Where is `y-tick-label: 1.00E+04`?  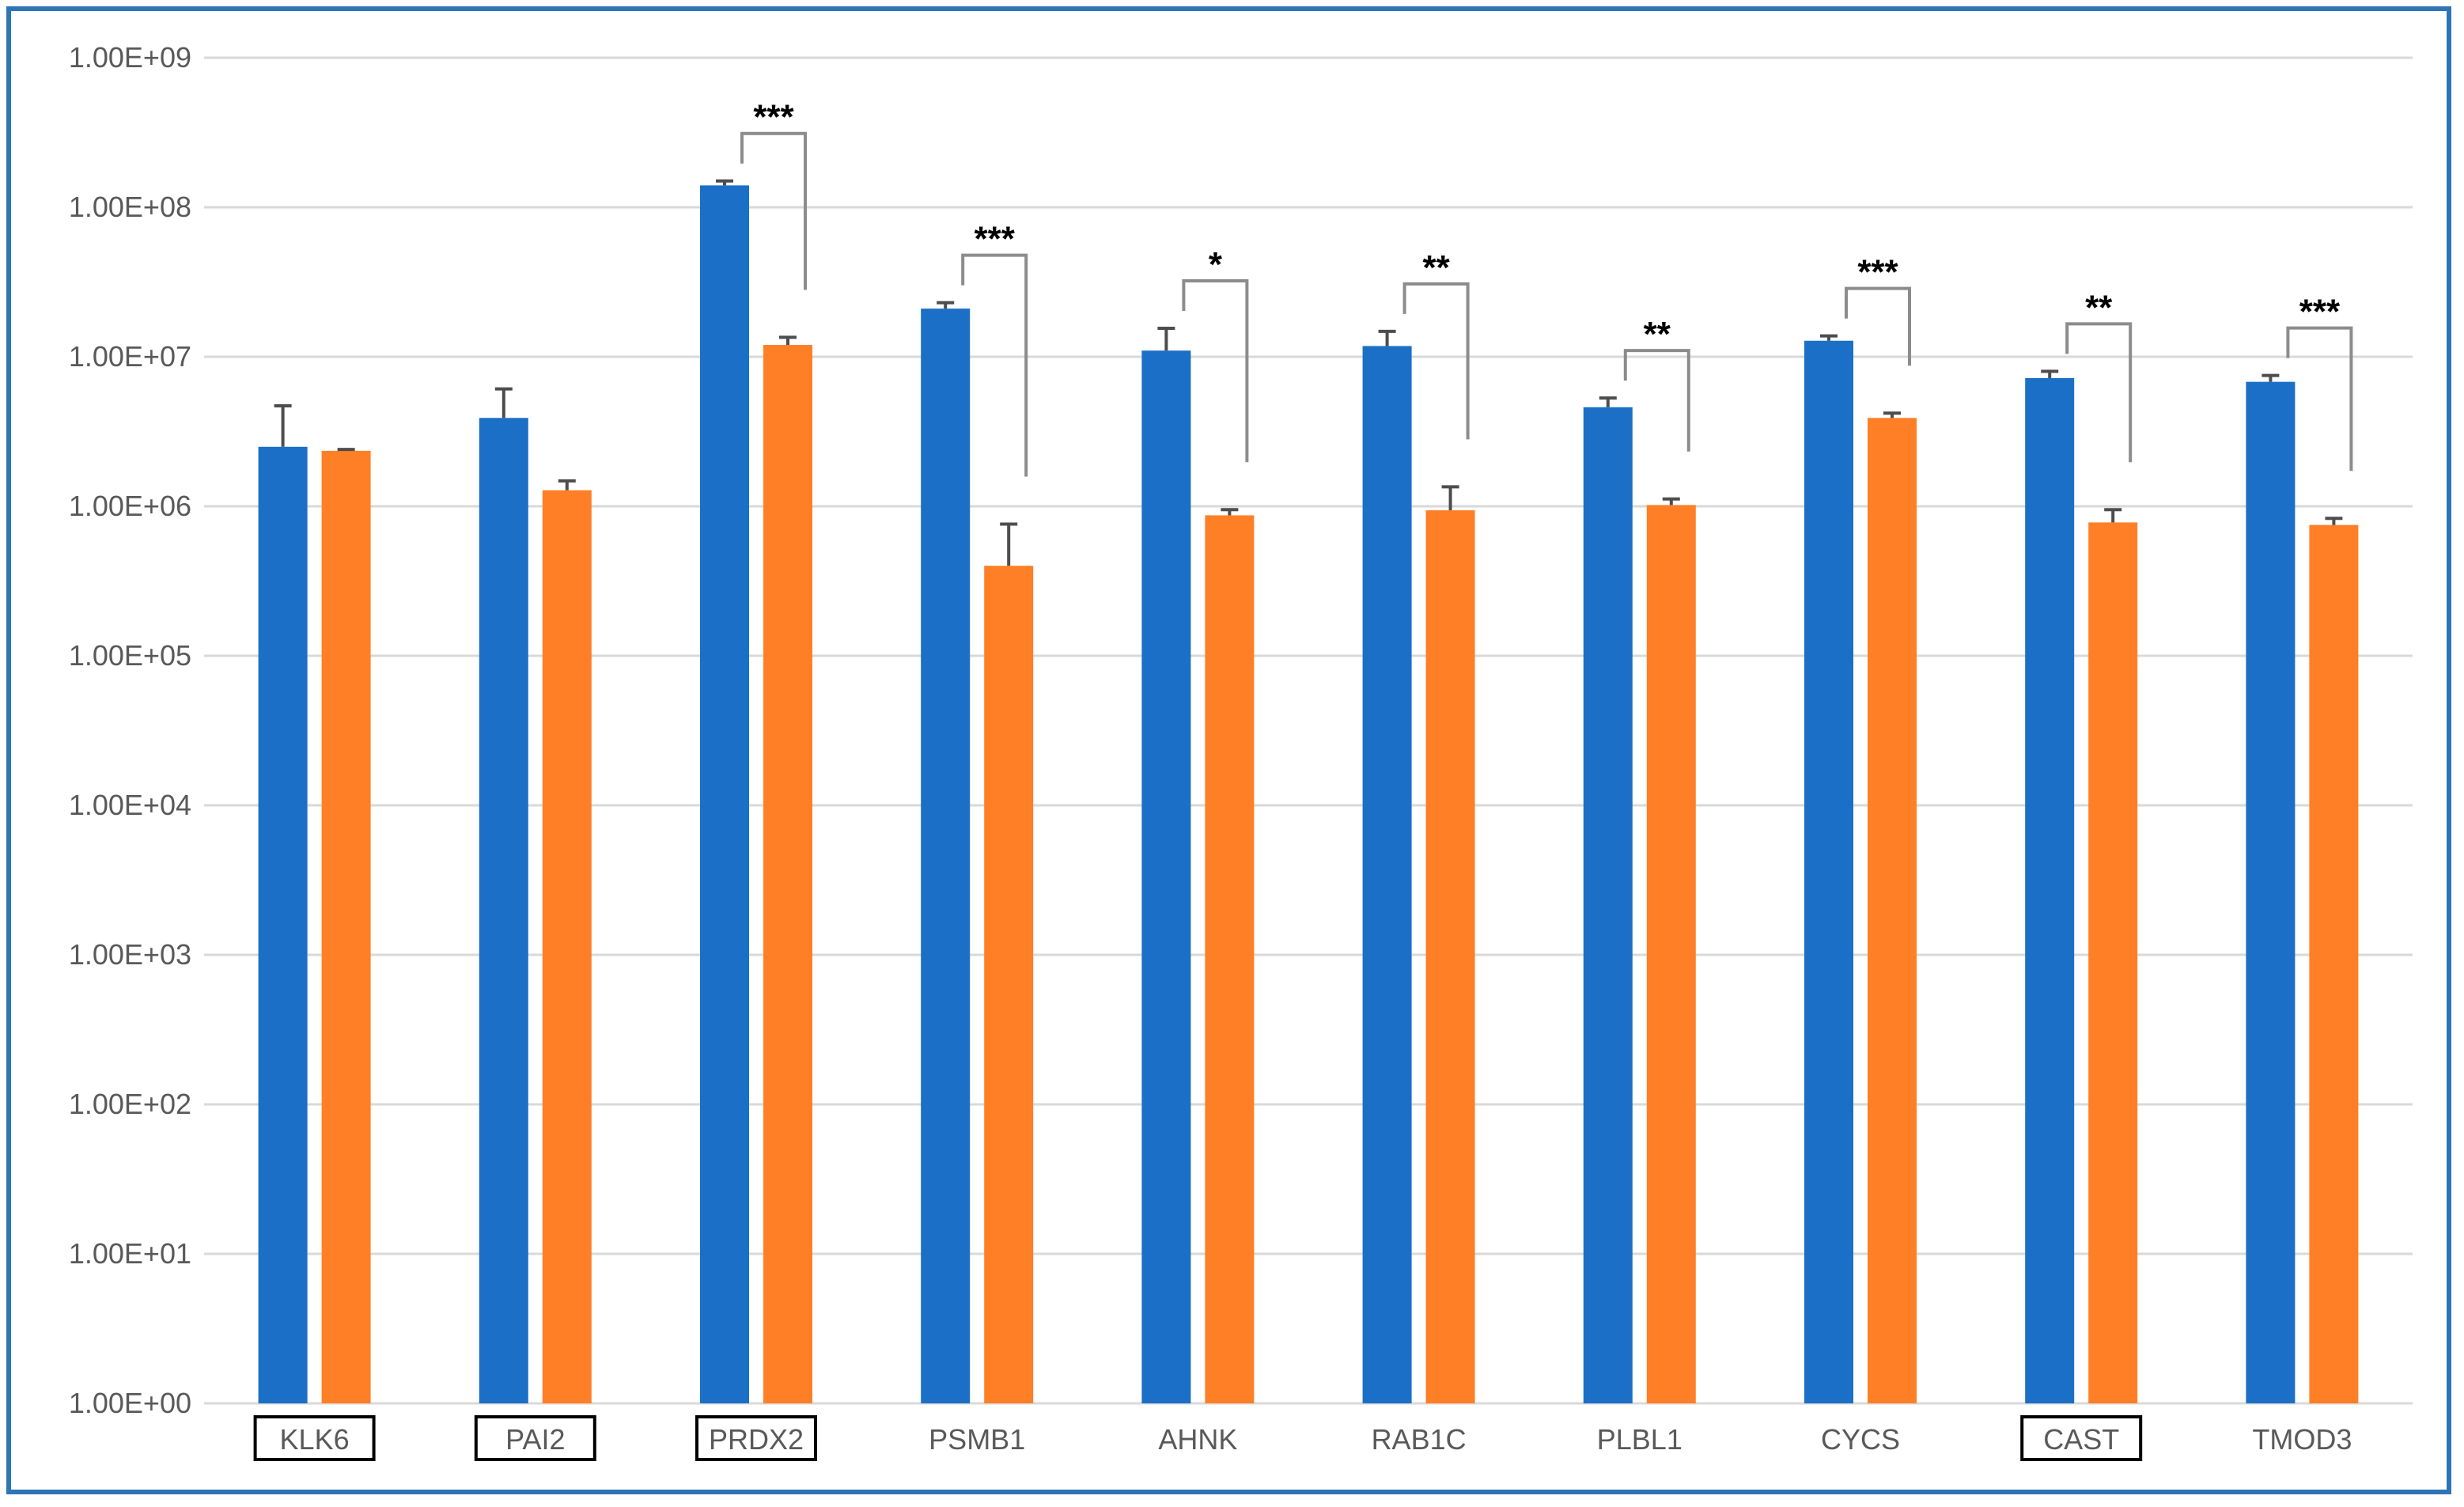 y-tick-label: 1.00E+04 is located at coordinates (130, 805).